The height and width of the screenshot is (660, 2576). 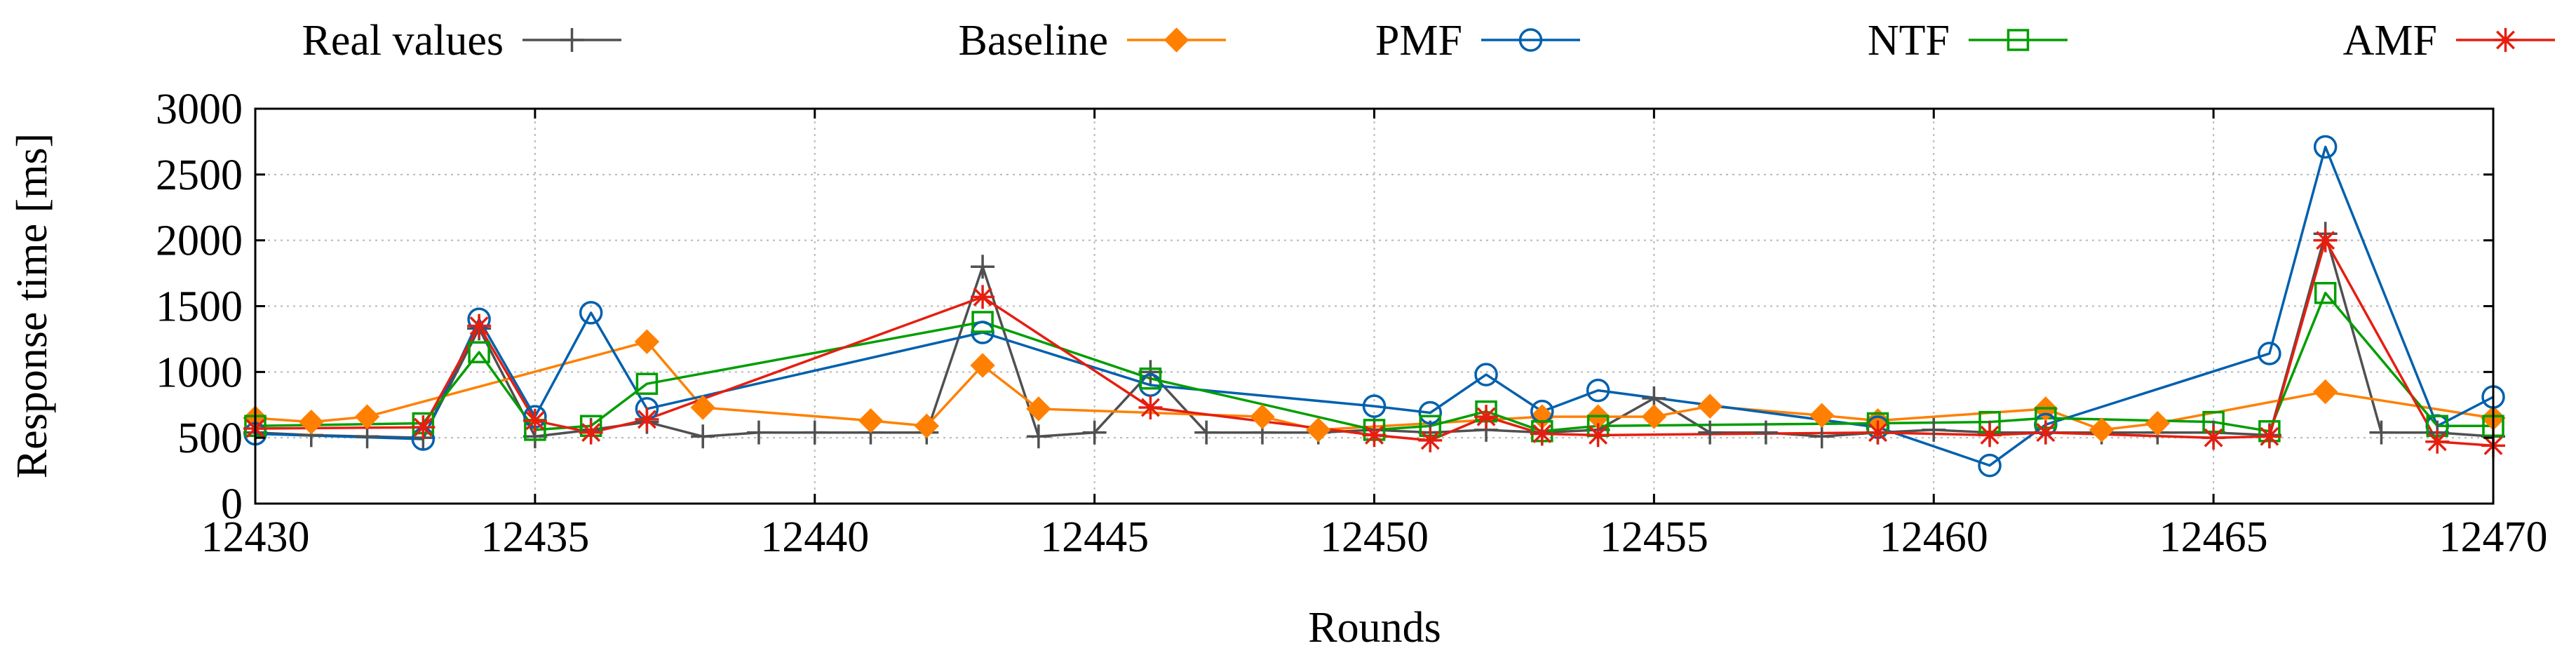 What do you see at coordinates (232, 504) in the screenshot?
I see `y-tick-label: 0` at bounding box center [232, 504].